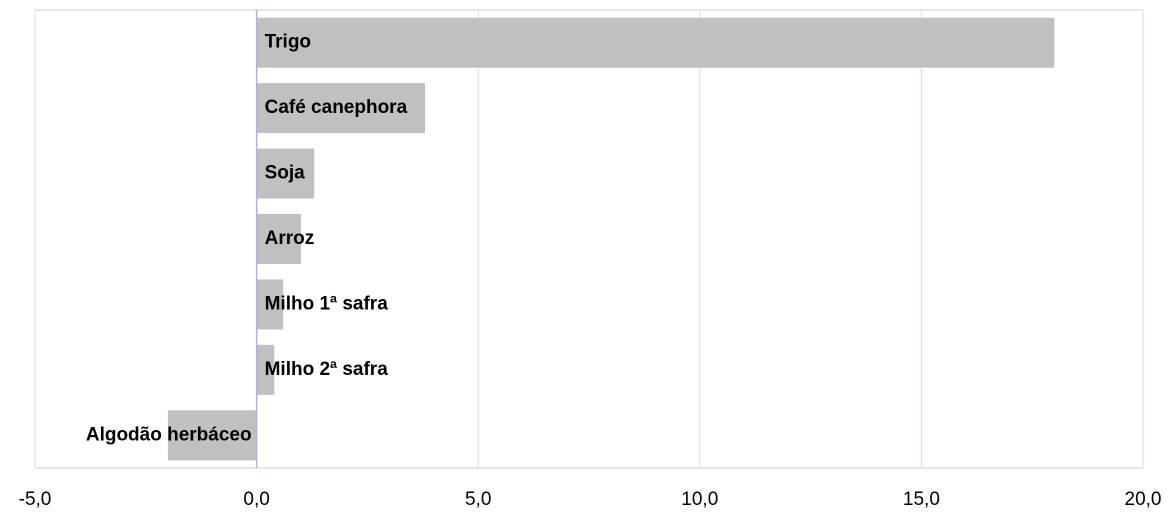  What do you see at coordinates (1143, 499) in the screenshot?
I see `x-tick-label: 20,0` at bounding box center [1143, 499].